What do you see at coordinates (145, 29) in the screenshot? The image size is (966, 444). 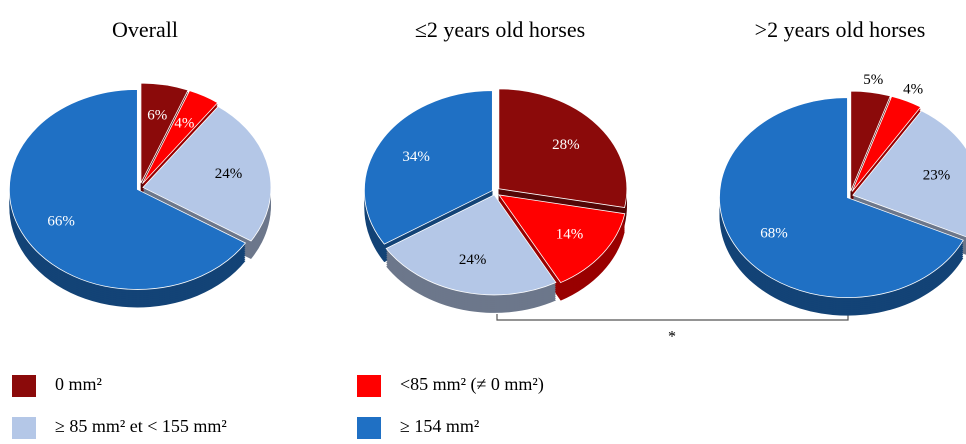 I see `chart-title: Overall` at bounding box center [145, 29].